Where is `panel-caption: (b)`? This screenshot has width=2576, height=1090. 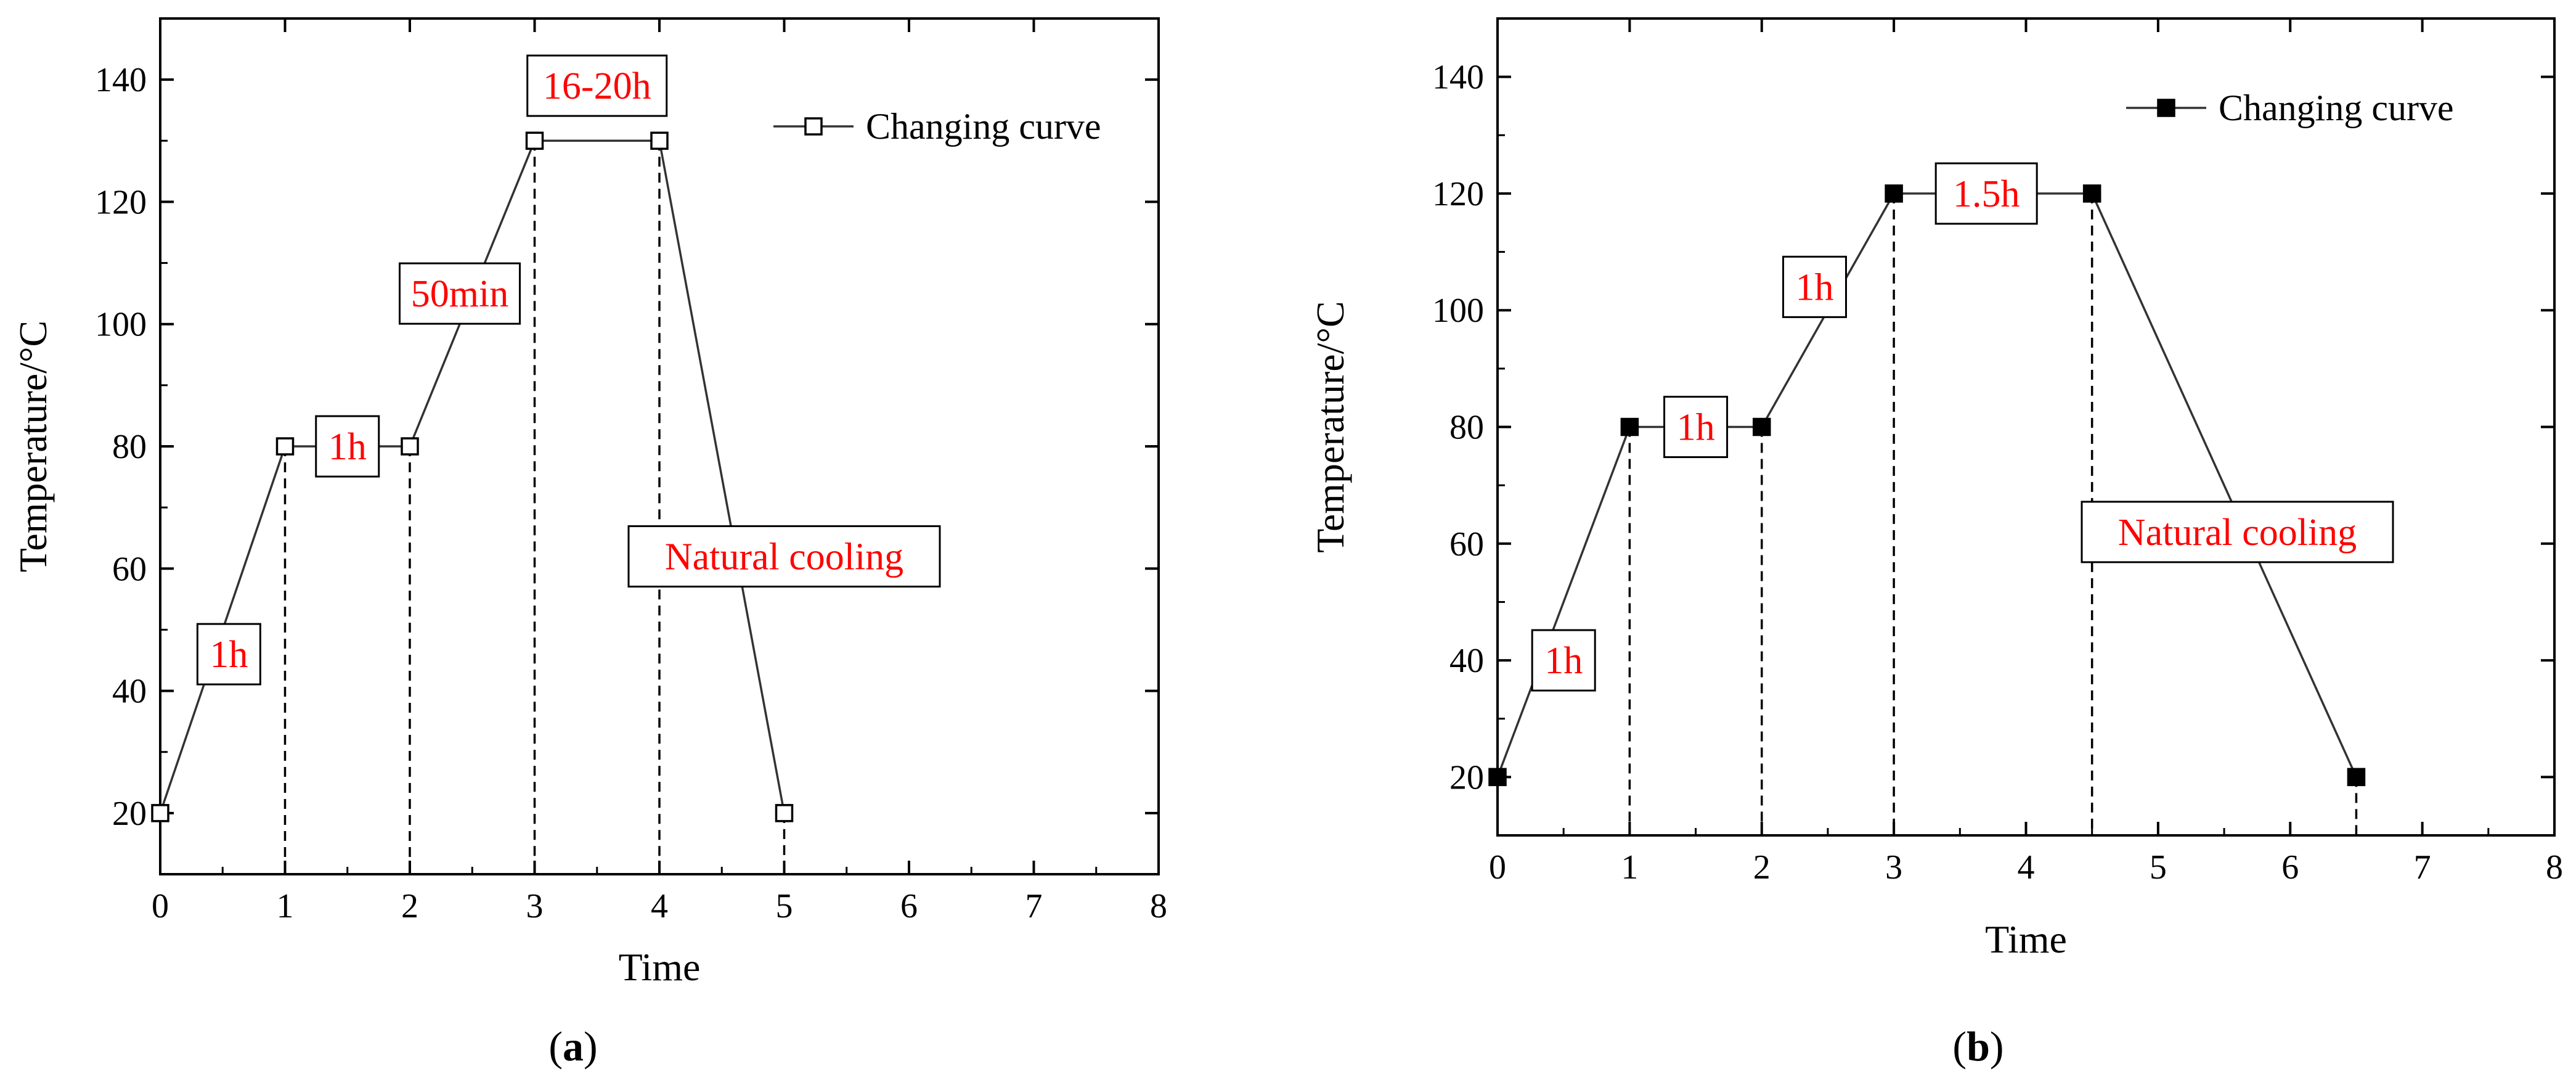 panel-caption: (b) is located at coordinates (1977, 1047).